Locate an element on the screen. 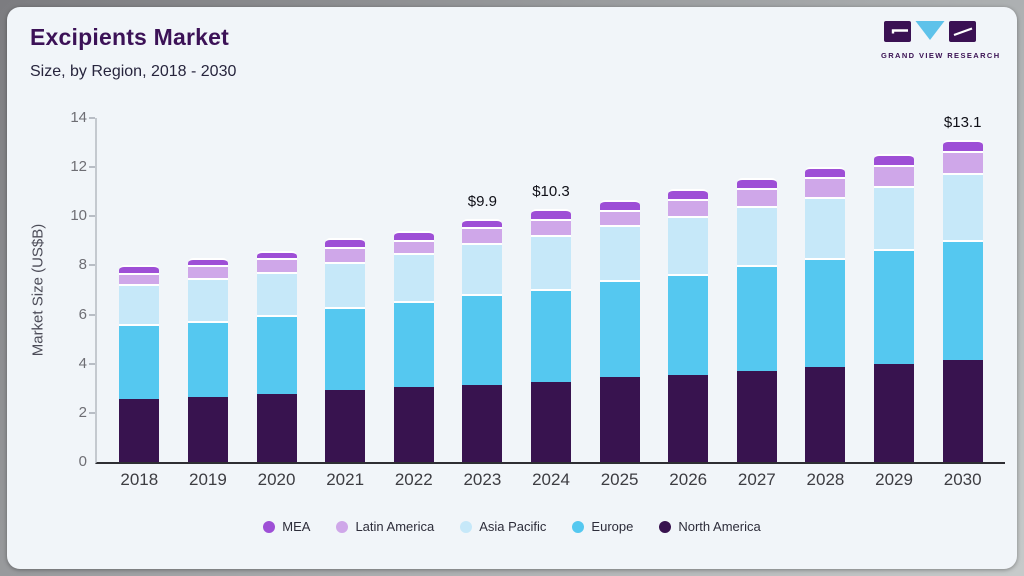 The width and height of the screenshot is (1024, 576). legend-label: Asia Pacific is located at coordinates (513, 526).